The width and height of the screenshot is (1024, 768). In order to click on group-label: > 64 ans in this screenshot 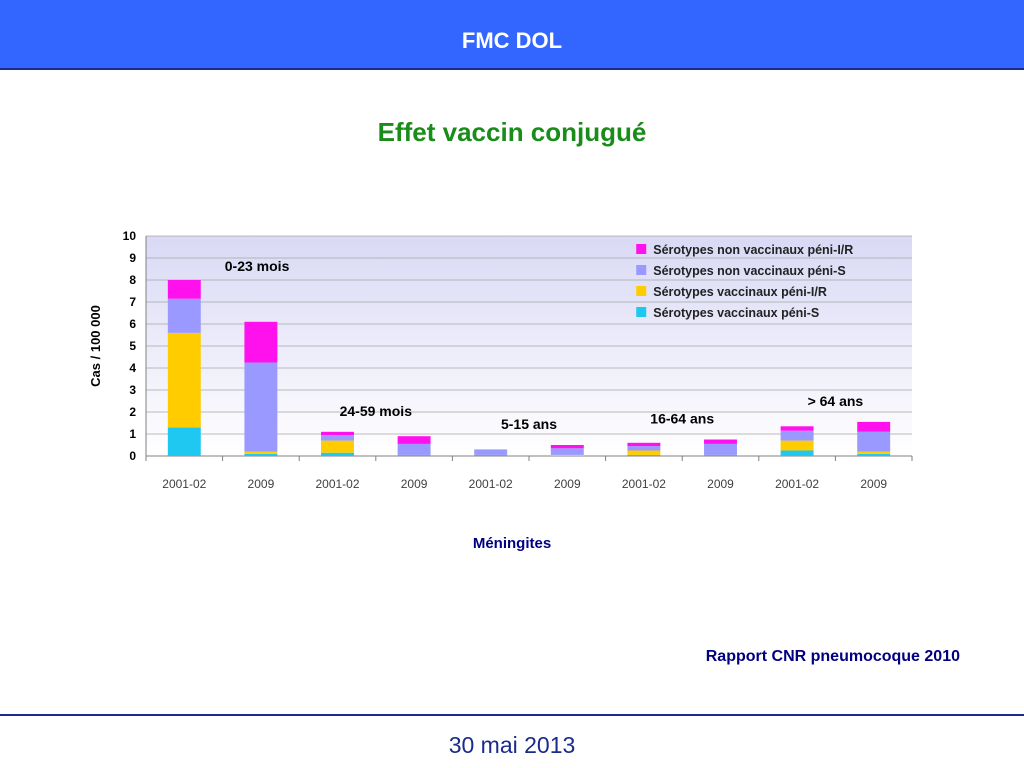, I will do `click(836, 401)`.